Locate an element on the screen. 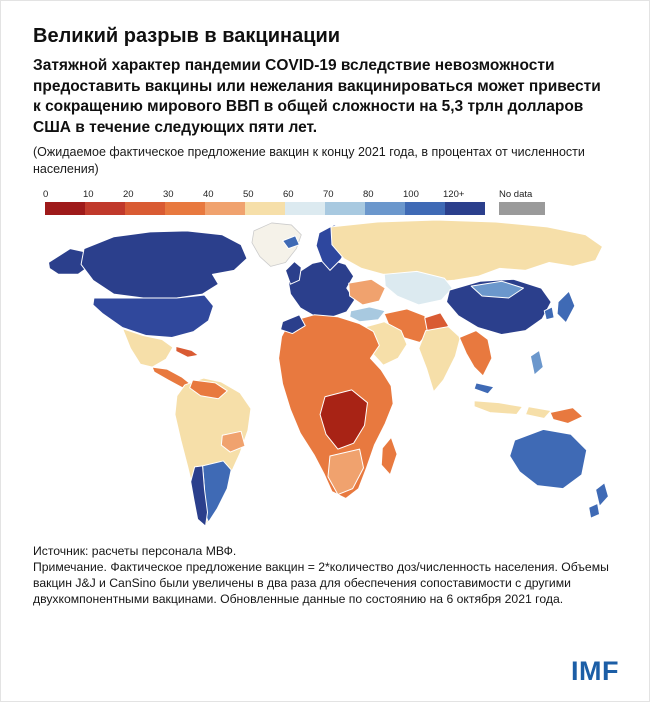 Image resolution: width=650 pixels, height=702 pixels. legend-tick-label: 0 is located at coordinates (46, 194).